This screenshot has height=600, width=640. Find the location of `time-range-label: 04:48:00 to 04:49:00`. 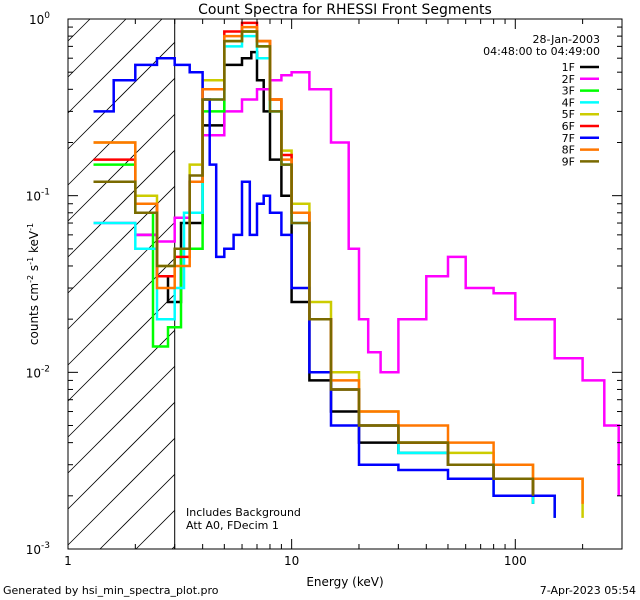

time-range-label: 04:48:00 to 04:49:00 is located at coordinates (541, 51).